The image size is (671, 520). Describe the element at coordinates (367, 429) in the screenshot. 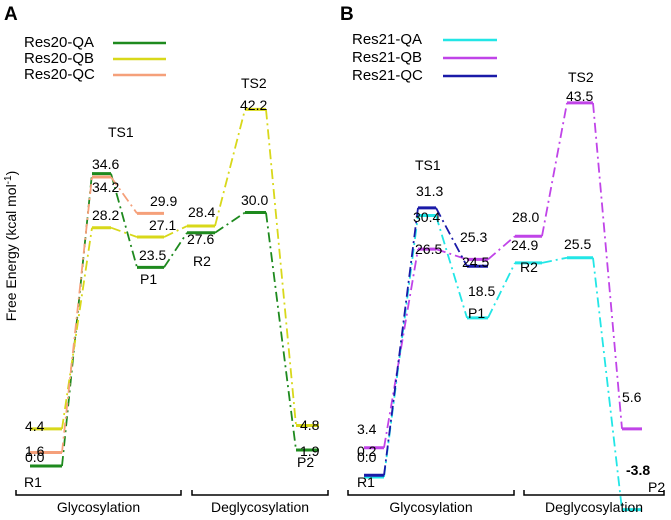

I see `value-label: 3.4` at that location.